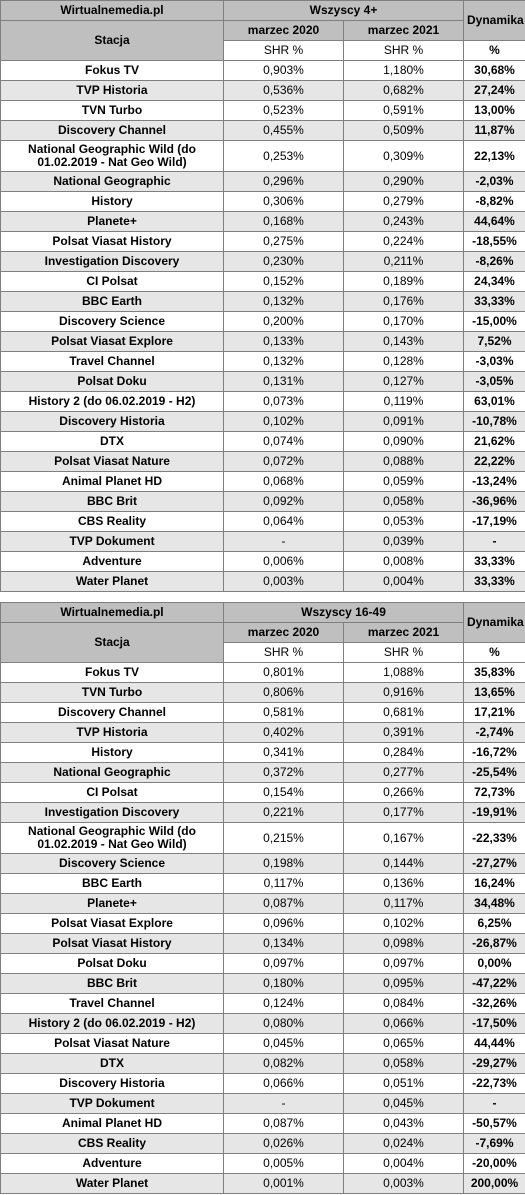  What do you see at coordinates (262, 963) in the screenshot?
I see `table-row: Polsat Doku 0,097% 0,097% 0,00%` at bounding box center [262, 963].